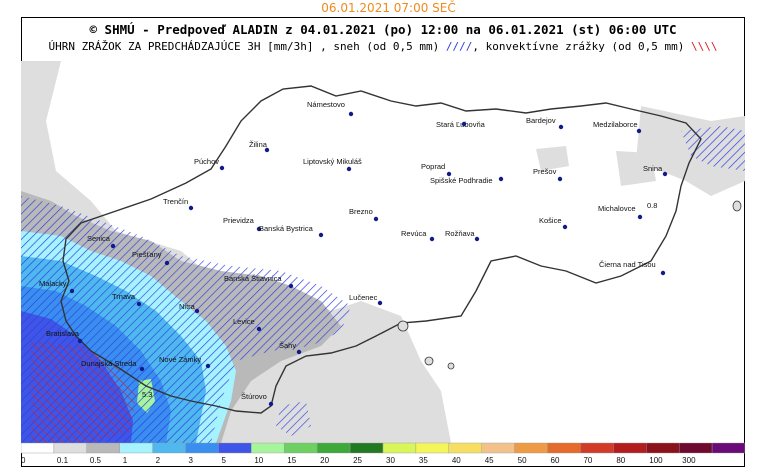 This screenshot has height=473, width=777. I want to click on city-cierna-nad-tisou: Čierna nad Tisou, so click(632, 268).